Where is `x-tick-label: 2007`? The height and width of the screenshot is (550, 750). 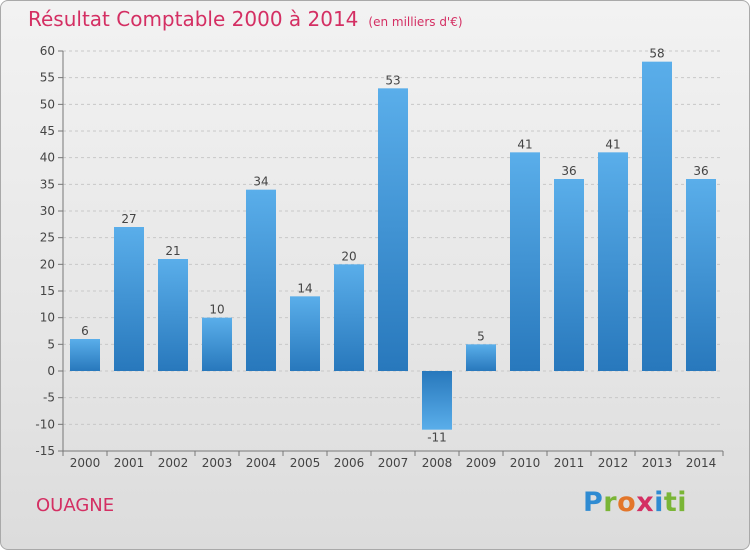 x-tick-label: 2007 is located at coordinates (393, 463).